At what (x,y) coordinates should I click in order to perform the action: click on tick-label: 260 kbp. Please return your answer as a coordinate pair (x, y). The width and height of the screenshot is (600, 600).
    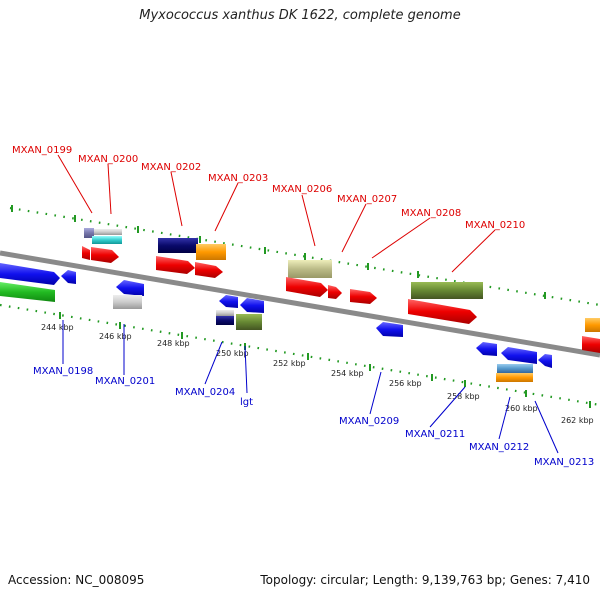
    Looking at the image, I should click on (521, 408).